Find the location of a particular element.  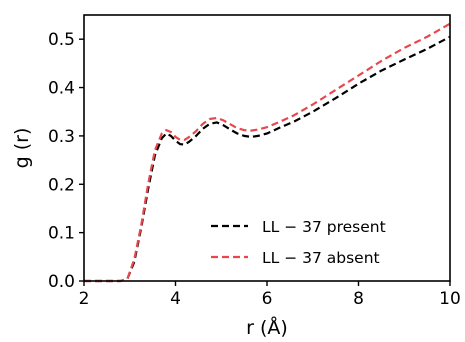

legend-label-1: LL − 37 present is located at coordinates (324, 227).